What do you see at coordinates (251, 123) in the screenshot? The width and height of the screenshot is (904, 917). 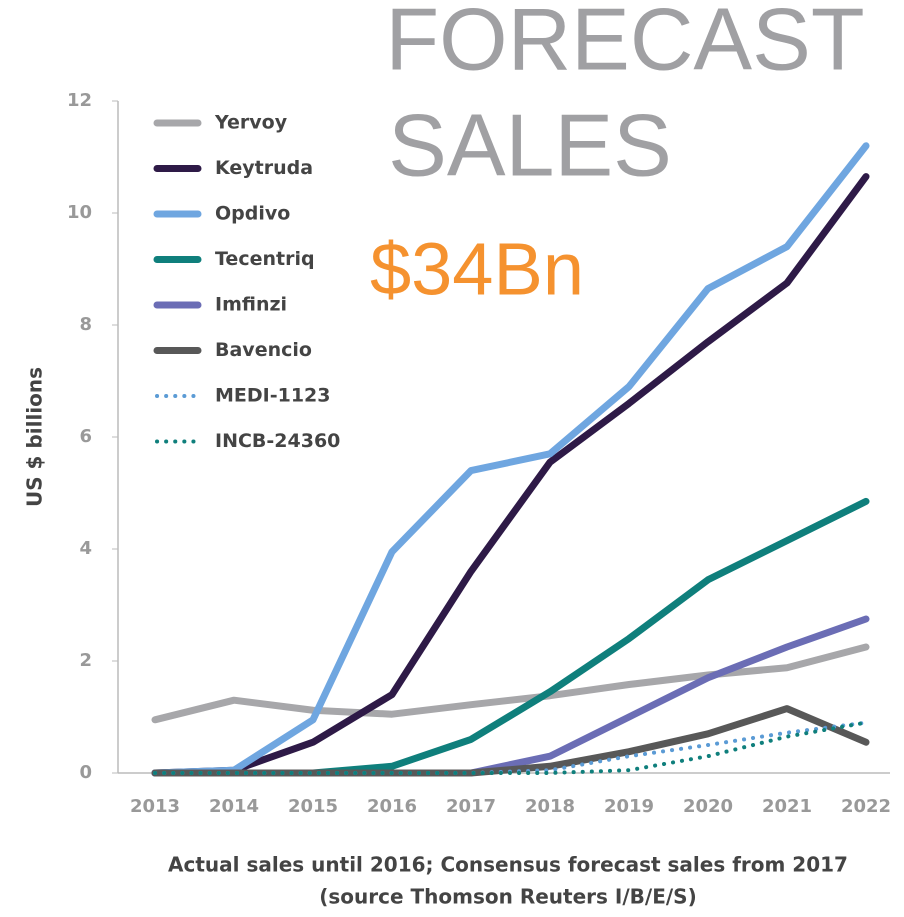 I see `legend-label: Yervoy` at bounding box center [251, 123].